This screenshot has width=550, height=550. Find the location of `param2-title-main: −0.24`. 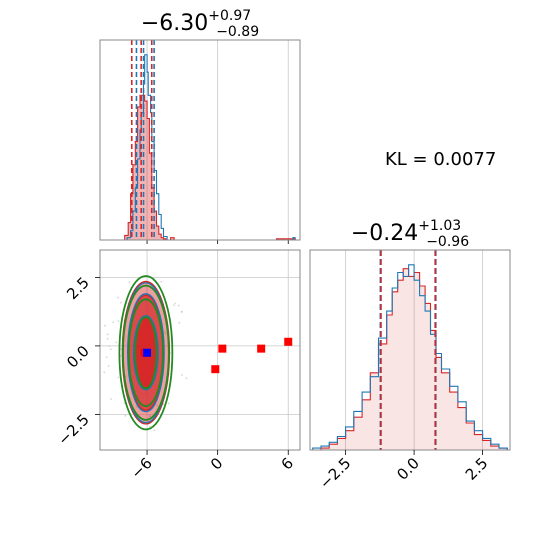

param2-title-main: −0.24 is located at coordinates (384, 233).